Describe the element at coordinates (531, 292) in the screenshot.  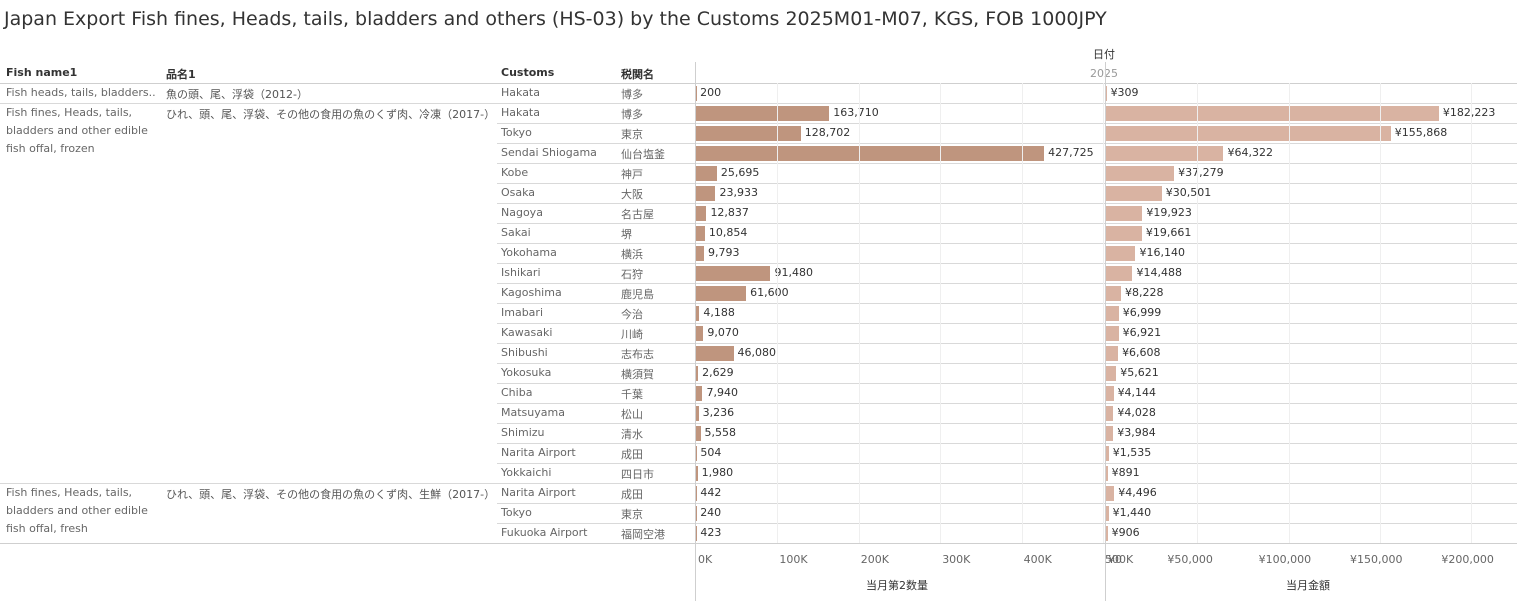
I see `customs-cell: Kagoshima` at that location.